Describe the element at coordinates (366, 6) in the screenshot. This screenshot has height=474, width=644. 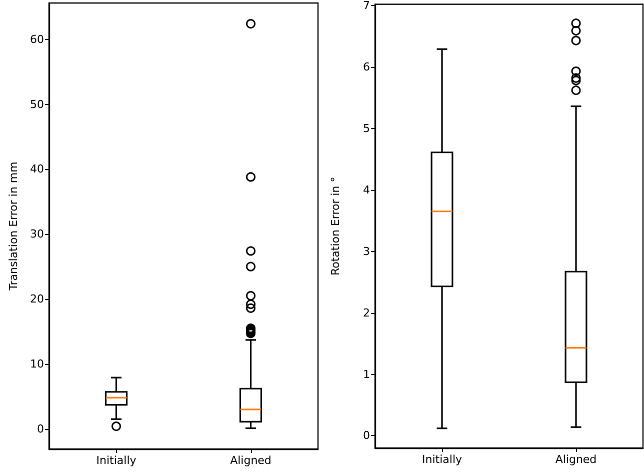
I see `y-tick-label: 7` at that location.